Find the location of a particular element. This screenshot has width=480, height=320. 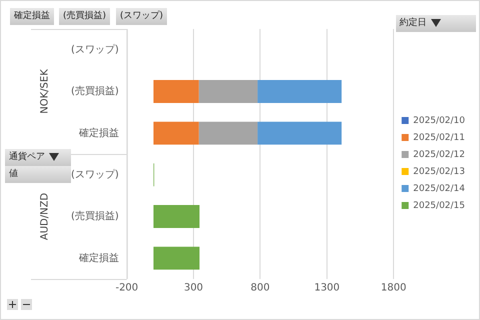

legend-label: 2025/02/12 is located at coordinates (439, 155).